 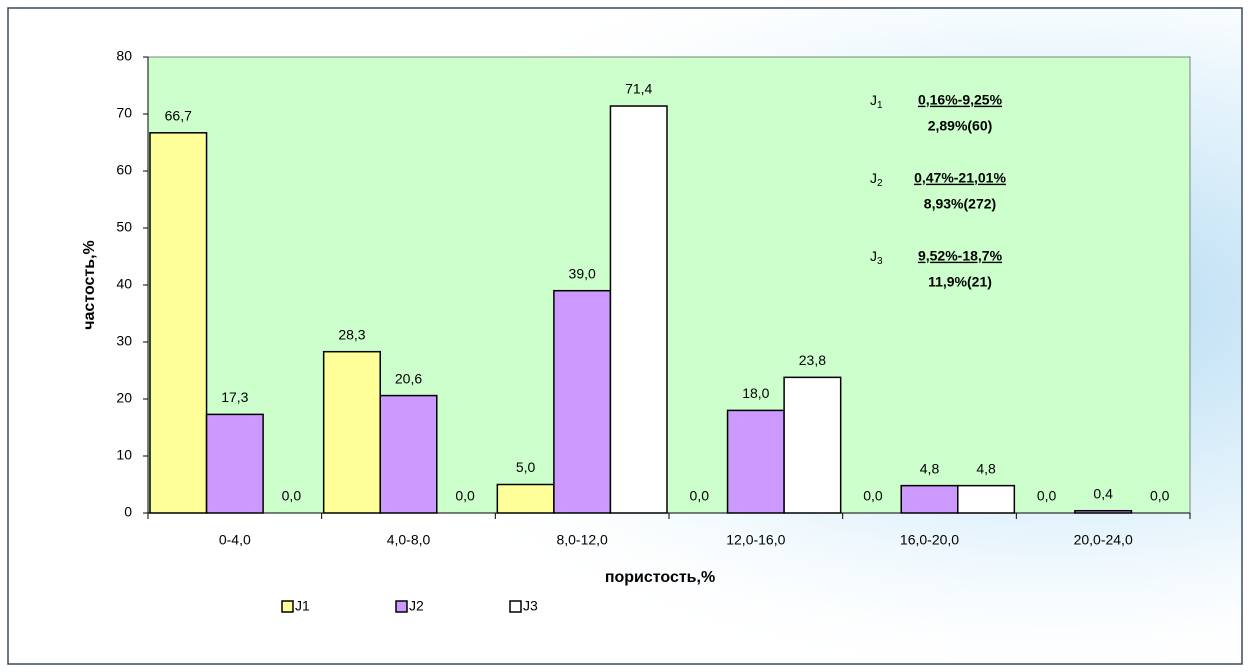 I want to click on value-label: 66,7, so click(x=178, y=116).